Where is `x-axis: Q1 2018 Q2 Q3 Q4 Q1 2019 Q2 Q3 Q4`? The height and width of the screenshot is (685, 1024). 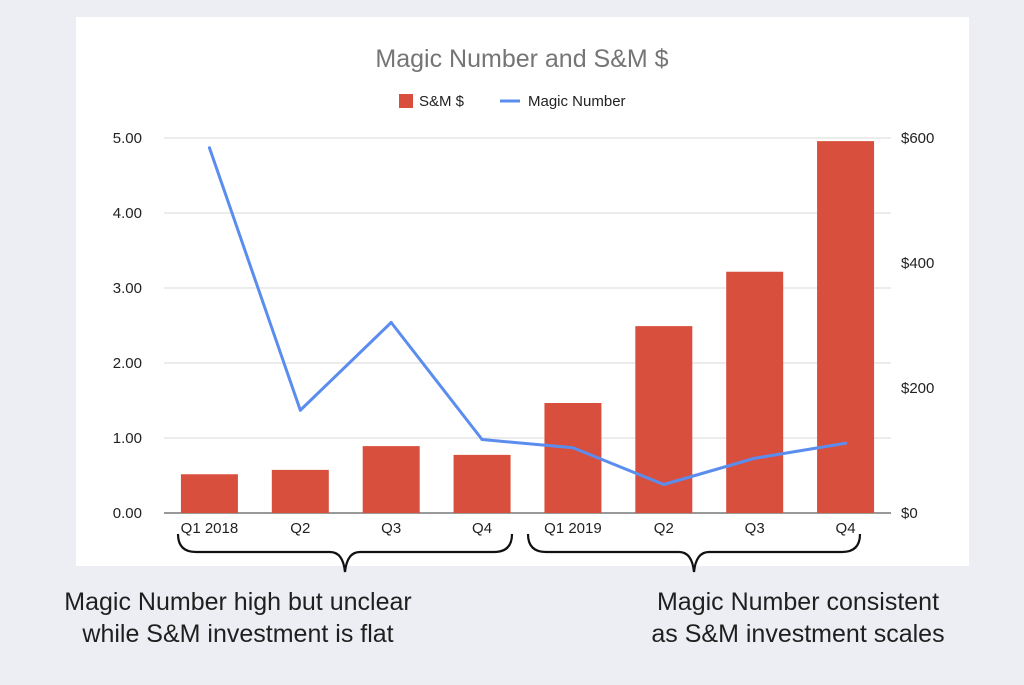
x-axis: Q1 2018 Q2 Q3 Q4 Q1 2019 Q2 Q3 Q4 is located at coordinates (518, 528).